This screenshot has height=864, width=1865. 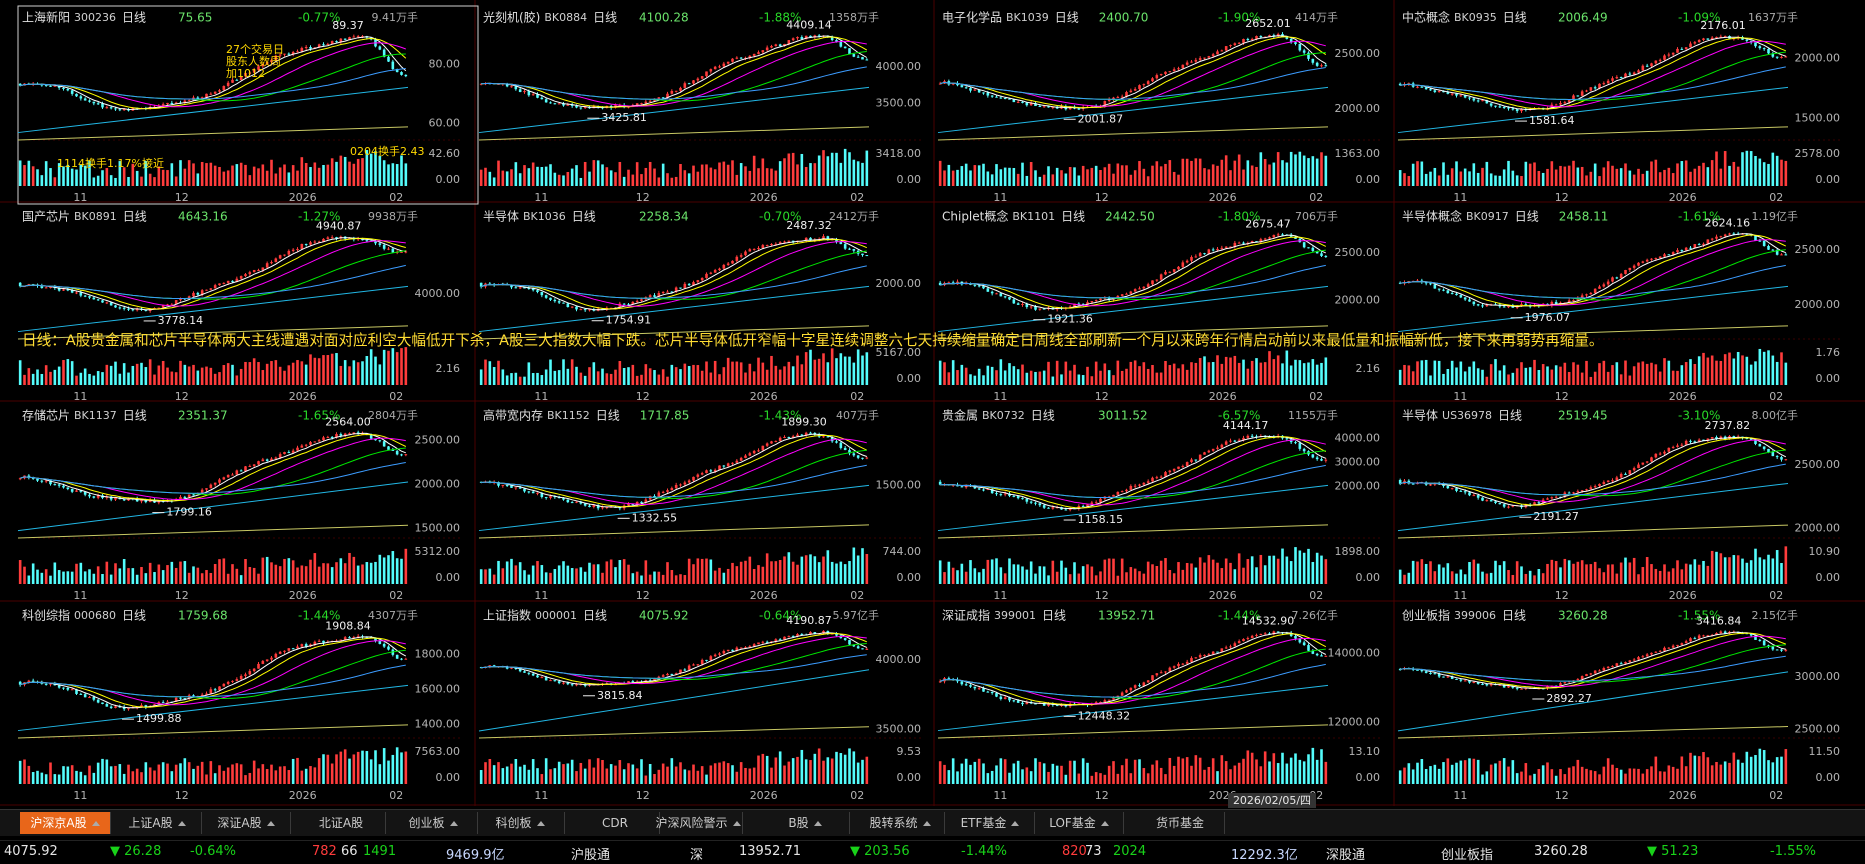 I want to click on market-tab: 货币基金, so click(x=1180, y=823).